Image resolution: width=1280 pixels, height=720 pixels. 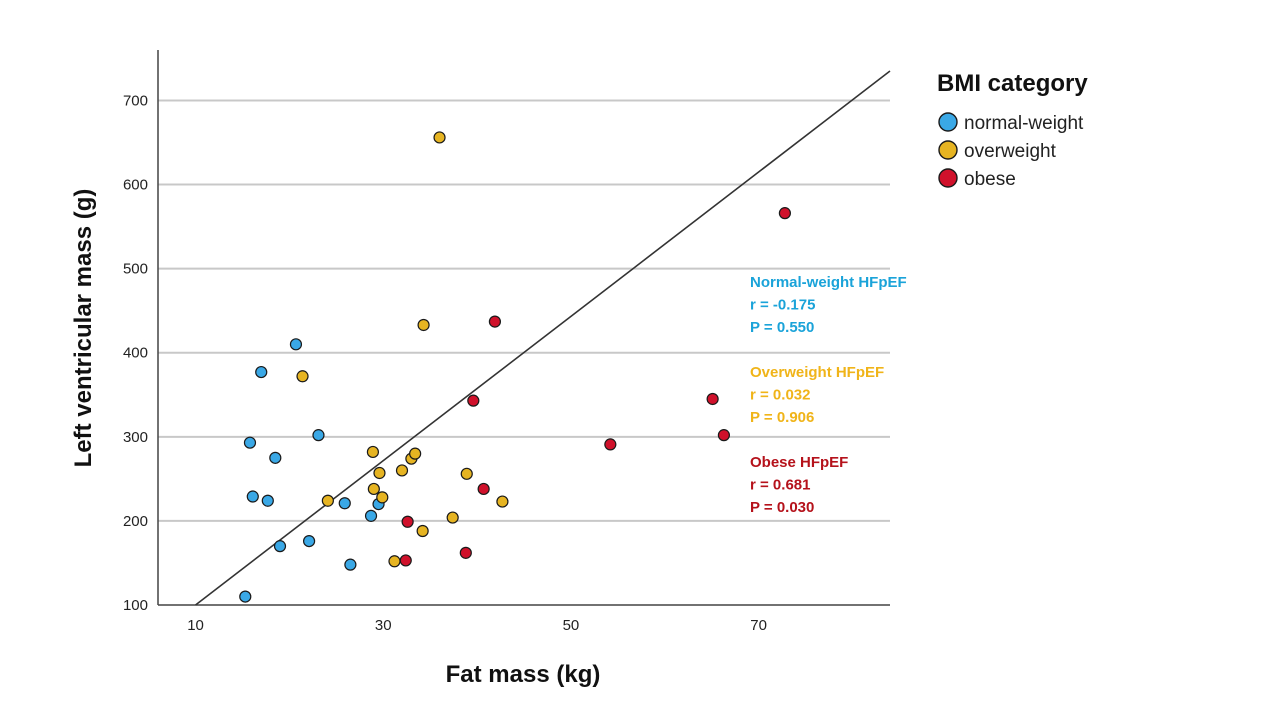 What do you see at coordinates (782, 417) in the screenshot?
I see `annotation-line: P = 0.906` at bounding box center [782, 417].